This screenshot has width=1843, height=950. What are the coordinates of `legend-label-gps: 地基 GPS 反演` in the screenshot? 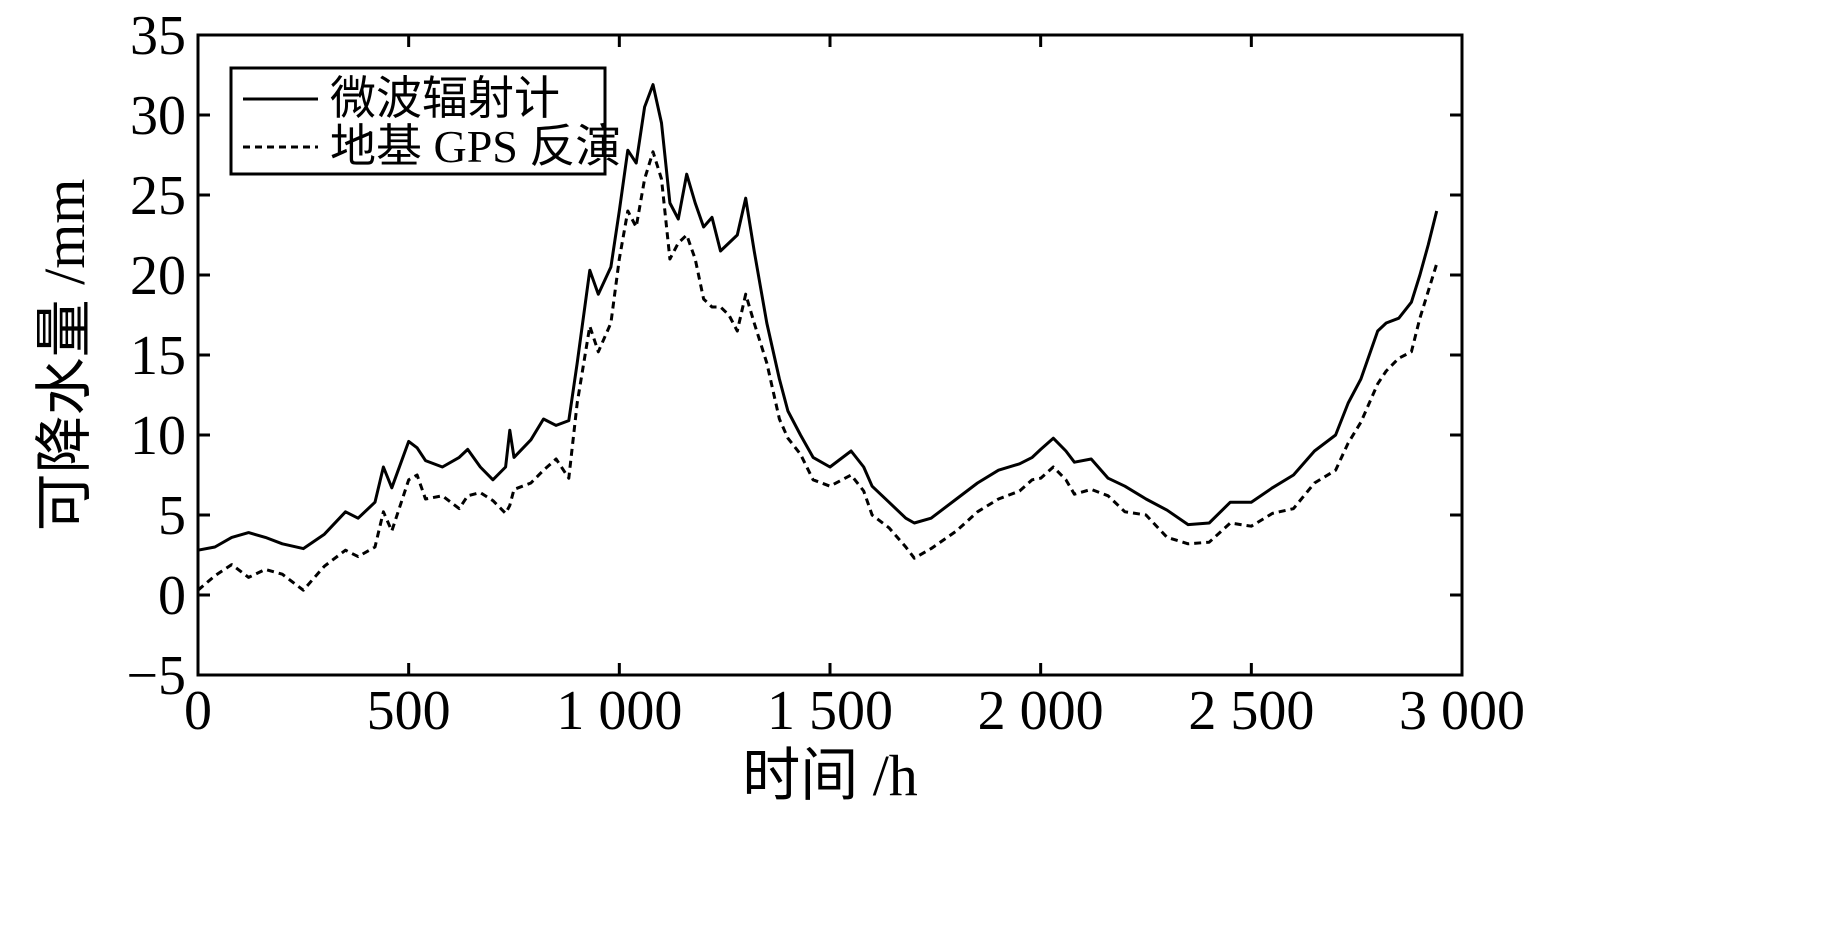 It's located at (475, 146).